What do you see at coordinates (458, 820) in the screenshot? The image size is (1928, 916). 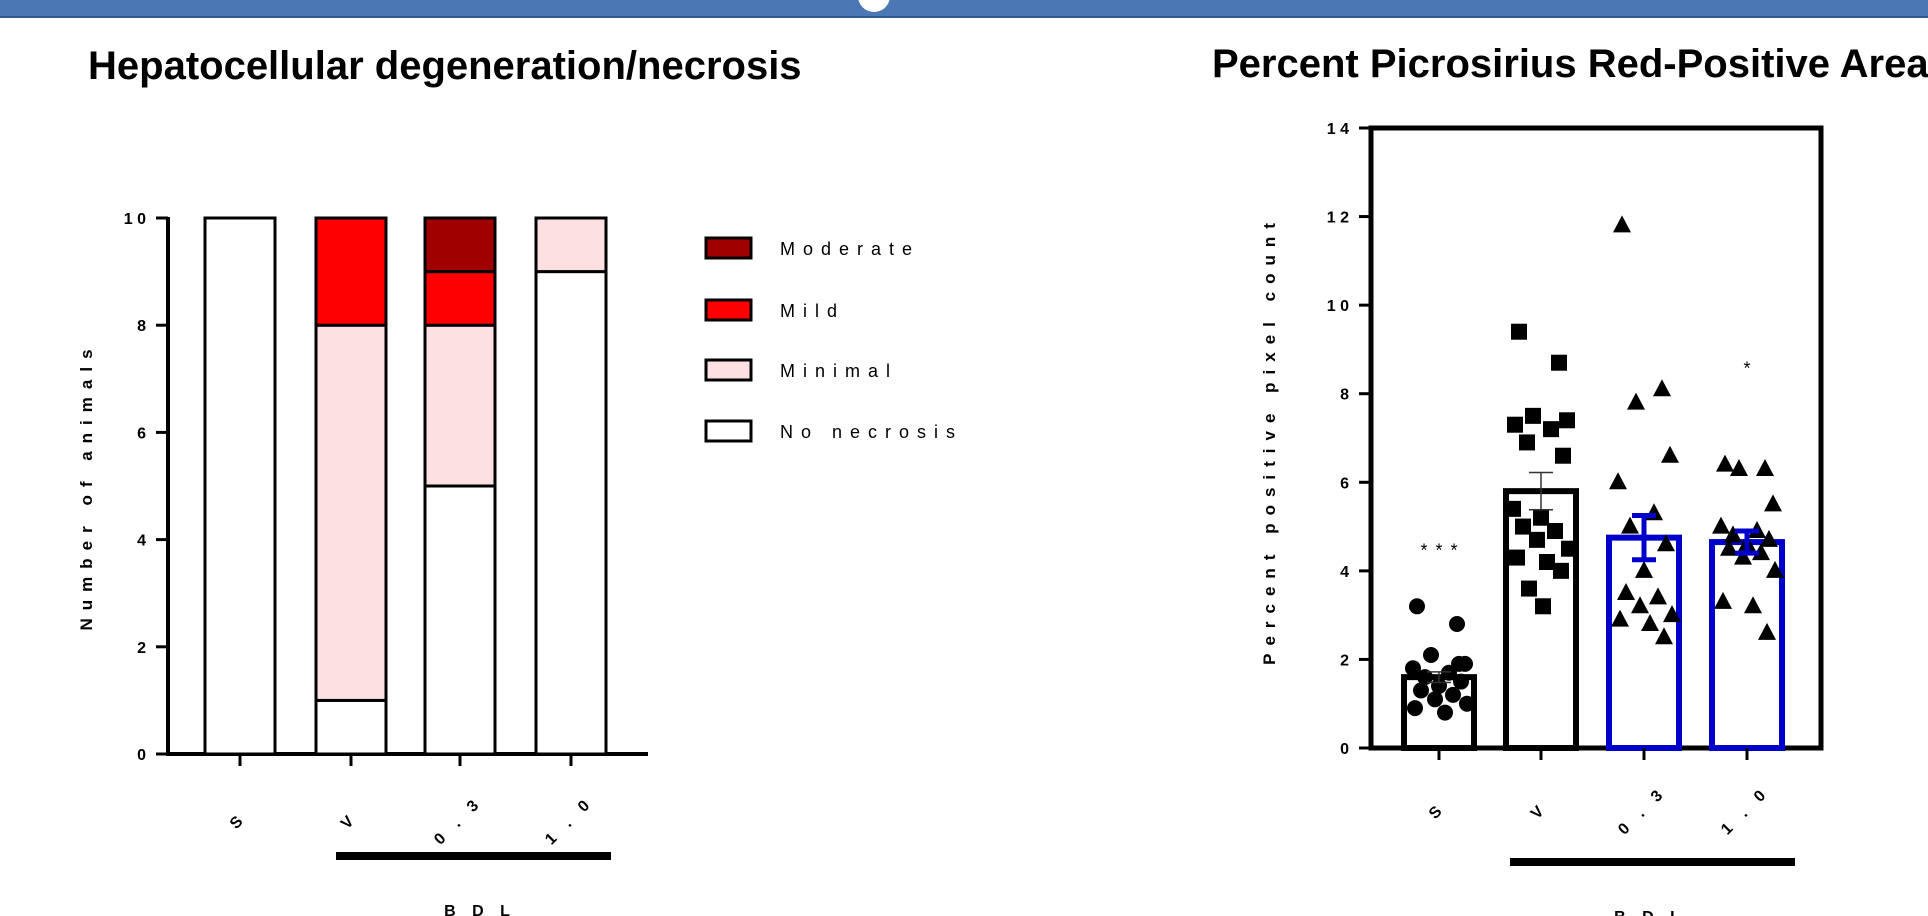 I see `left-x-tick-label: 0 . 3` at bounding box center [458, 820].